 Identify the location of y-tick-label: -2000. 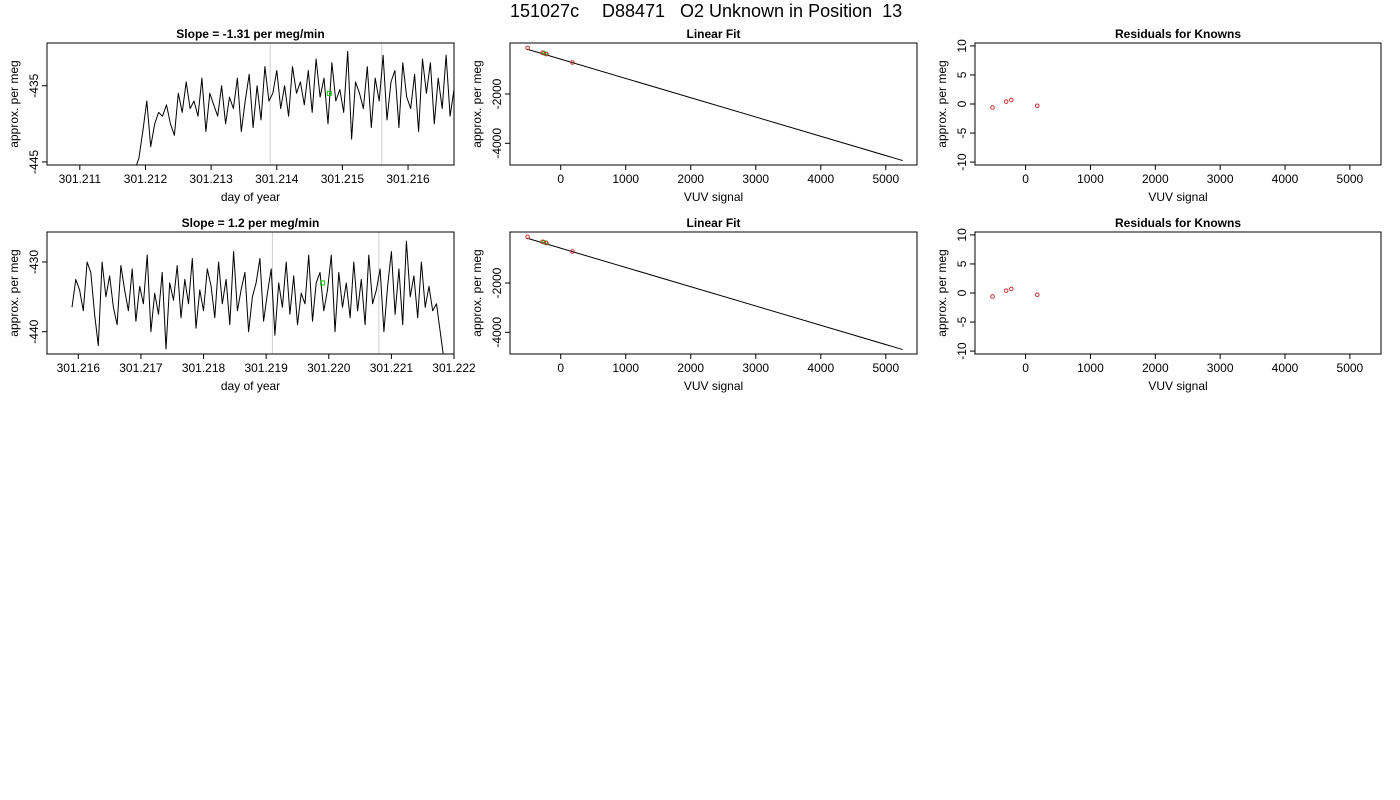
(497, 93).